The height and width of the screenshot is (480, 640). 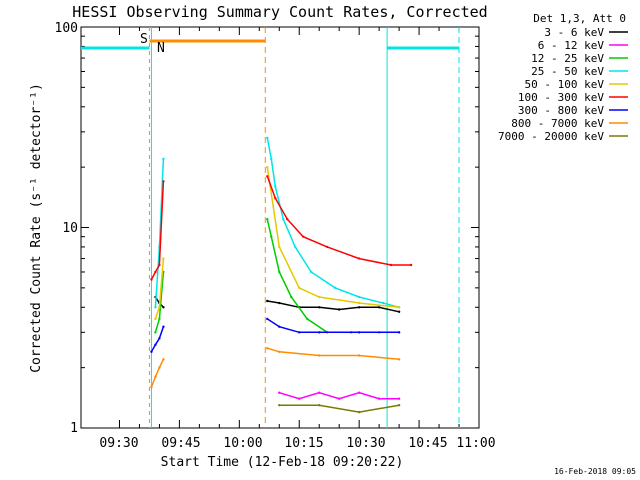 What do you see at coordinates (74, 428) in the screenshot?
I see `y-tick-label-1: 1` at bounding box center [74, 428].